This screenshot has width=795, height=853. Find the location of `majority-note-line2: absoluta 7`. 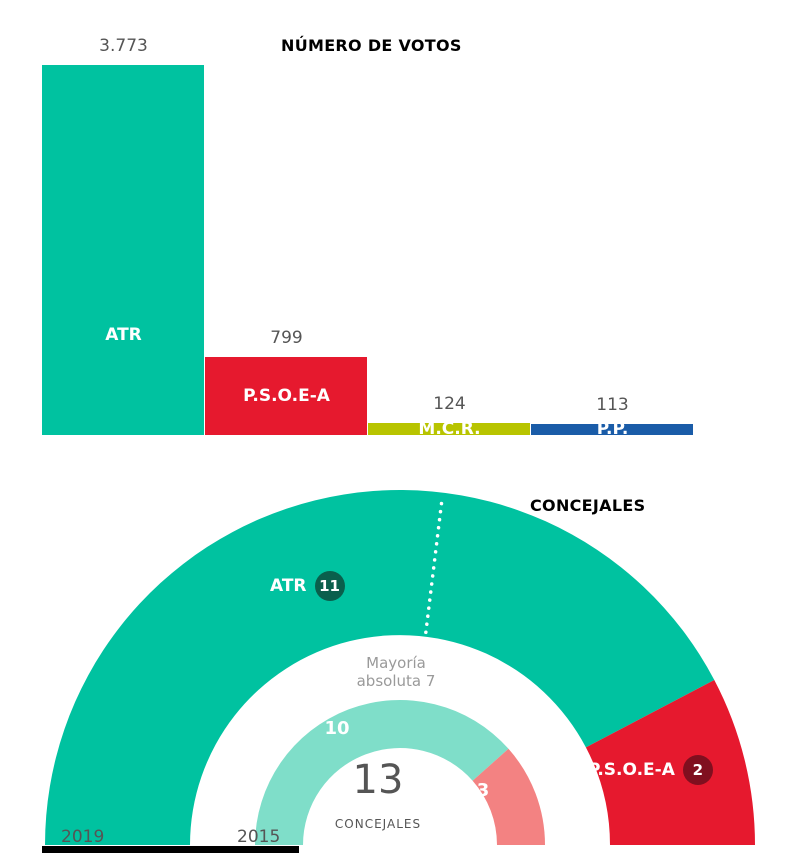

majority-note-line2: absoluta 7 is located at coordinates (396, 681).